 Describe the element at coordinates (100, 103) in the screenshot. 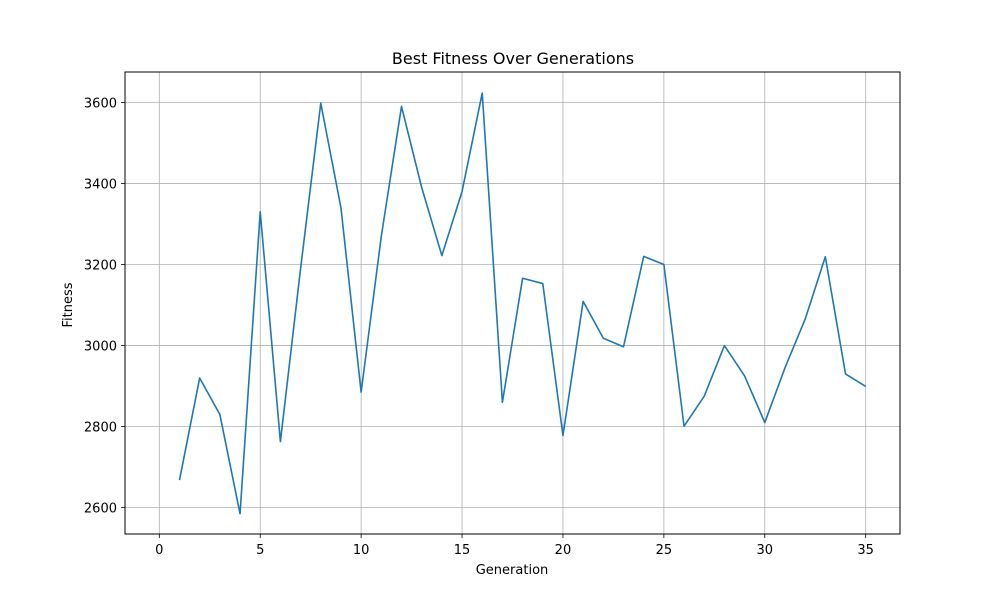

I see `y-tick-label: 3600` at that location.